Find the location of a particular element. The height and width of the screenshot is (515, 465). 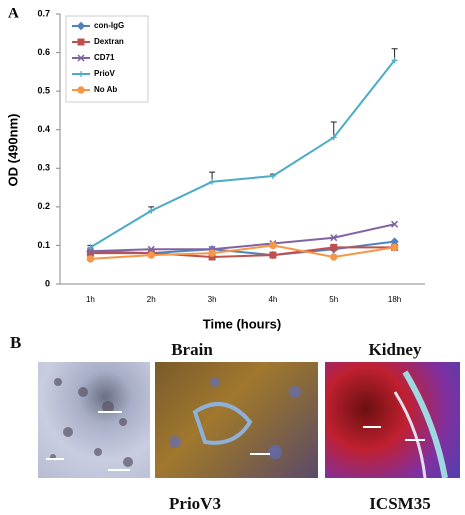

legend-label: CD71 is located at coordinates (104, 57).